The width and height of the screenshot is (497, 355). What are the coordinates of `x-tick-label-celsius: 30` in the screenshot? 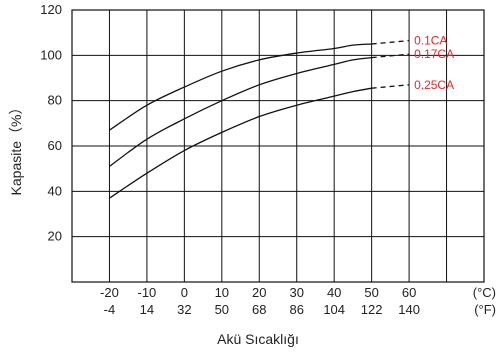 It's located at (296, 292).